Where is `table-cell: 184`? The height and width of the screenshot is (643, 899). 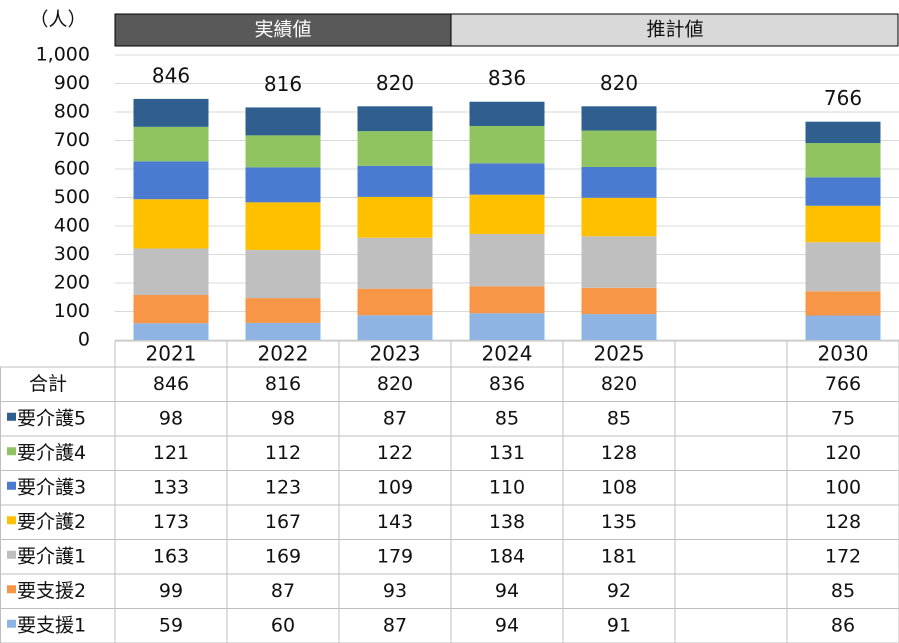 table-cell: 184 is located at coordinates (507, 556).